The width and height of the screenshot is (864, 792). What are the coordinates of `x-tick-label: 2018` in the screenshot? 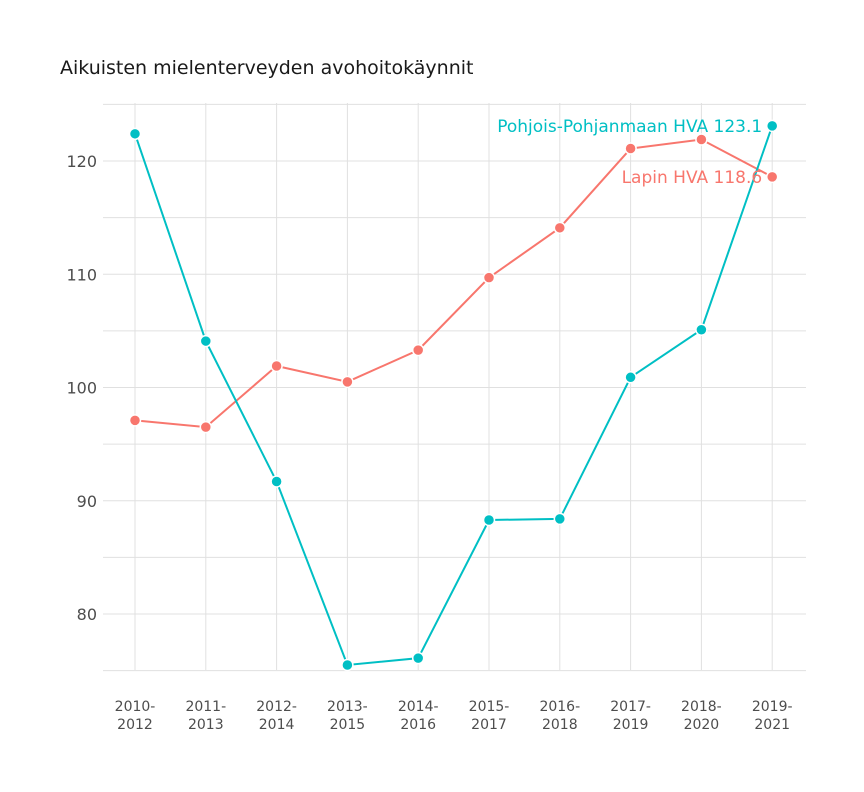 It's located at (560, 725).